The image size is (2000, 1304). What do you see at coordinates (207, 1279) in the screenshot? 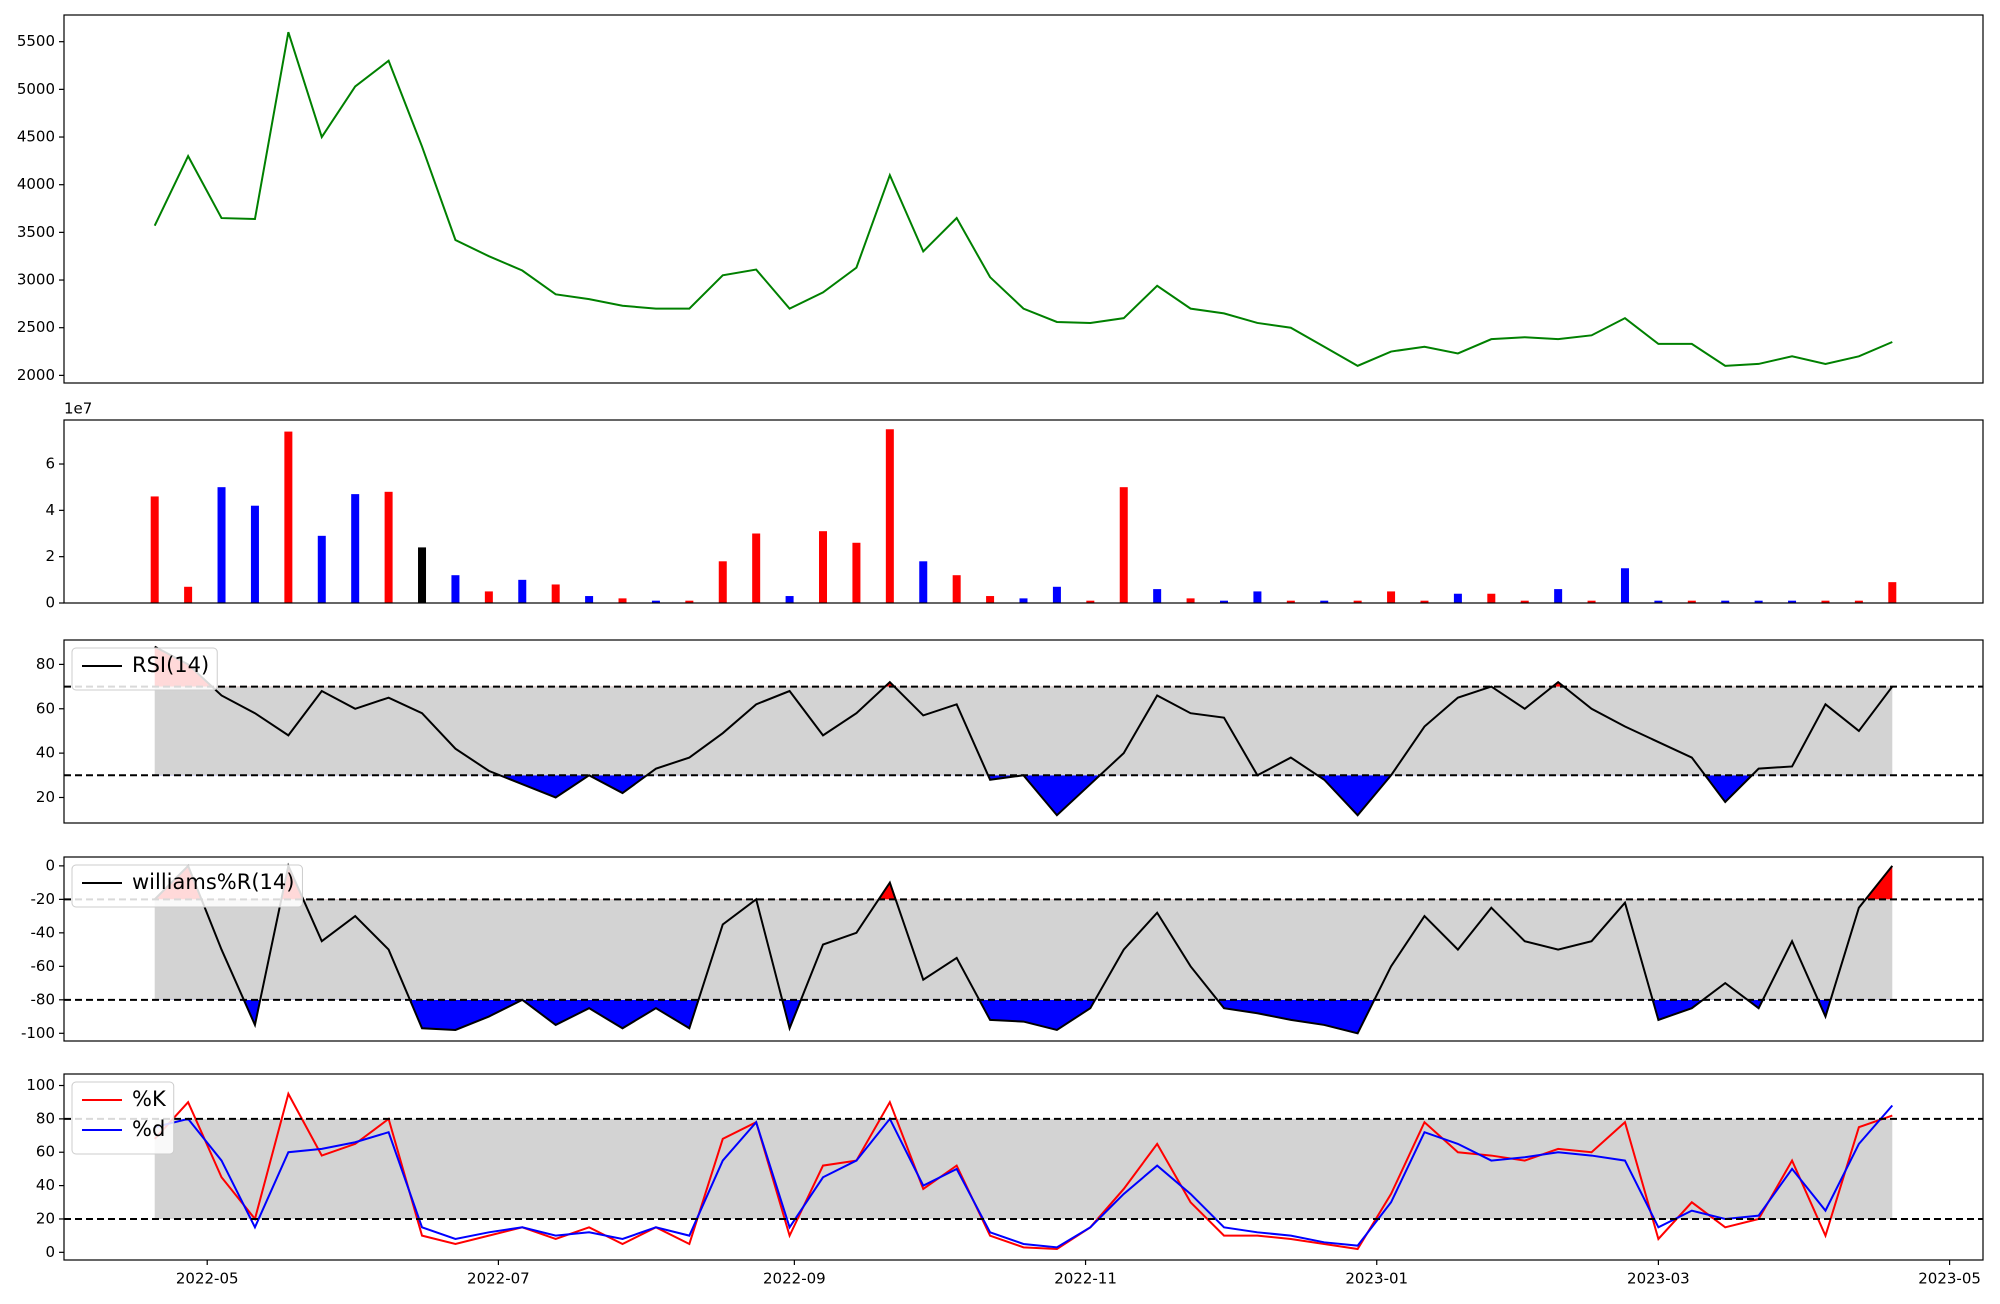
I see `x-tick-label: 2022-05` at bounding box center [207, 1279].